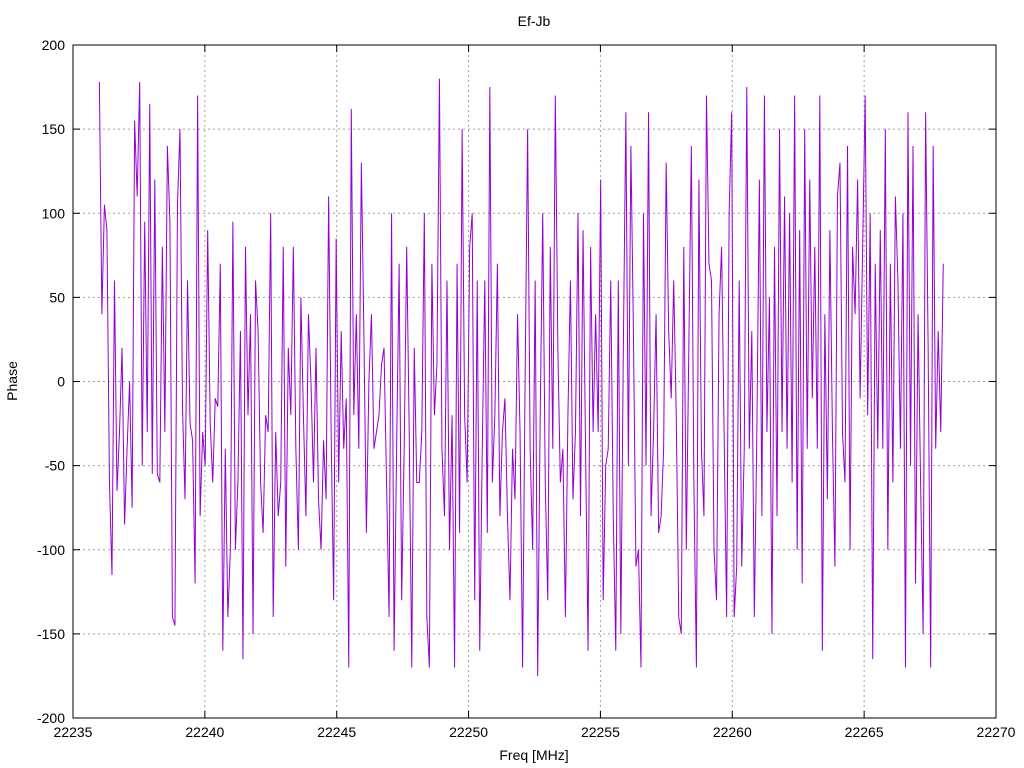 This screenshot has width=1024, height=768. I want to click on x-tick-label: 22265, so click(864, 732).